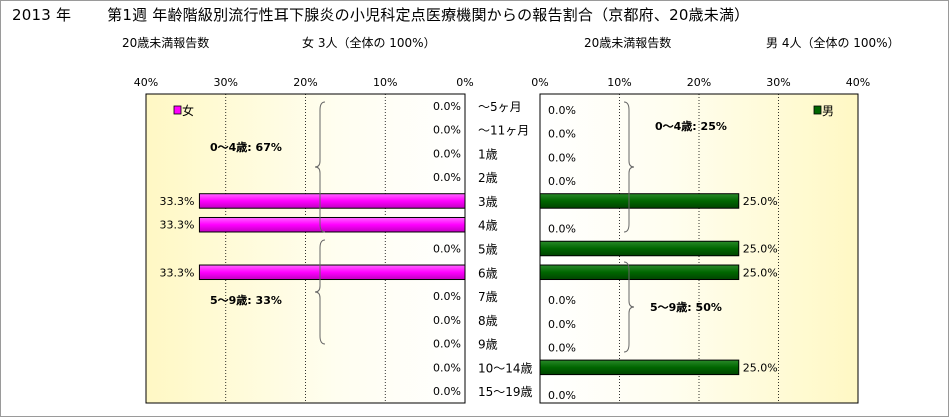 This screenshot has width=949, height=417. I want to click on female-tick-label: 10%, so click(385, 82).